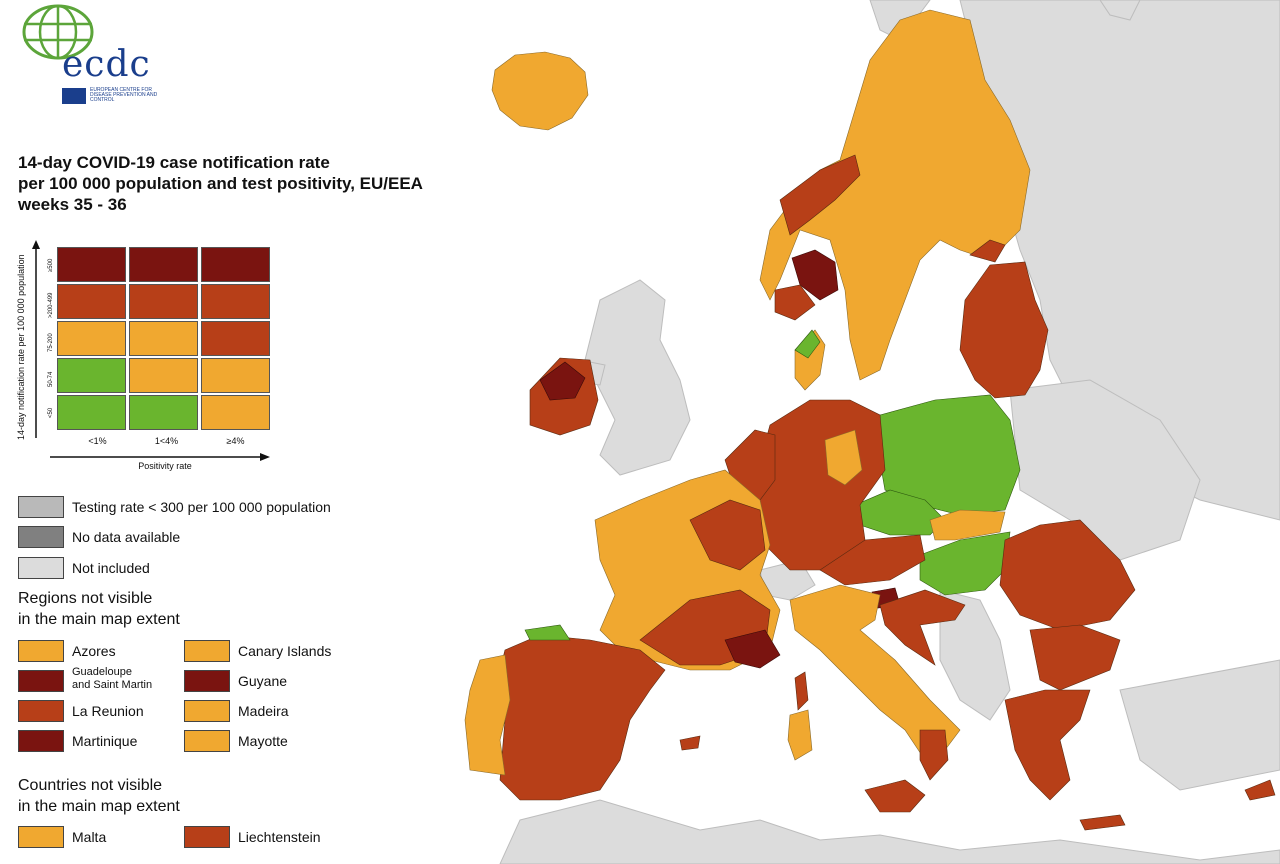 The width and height of the screenshot is (1280, 864). Describe the element at coordinates (285, 651) in the screenshot. I see `legend-label: Canary Islands` at that location.